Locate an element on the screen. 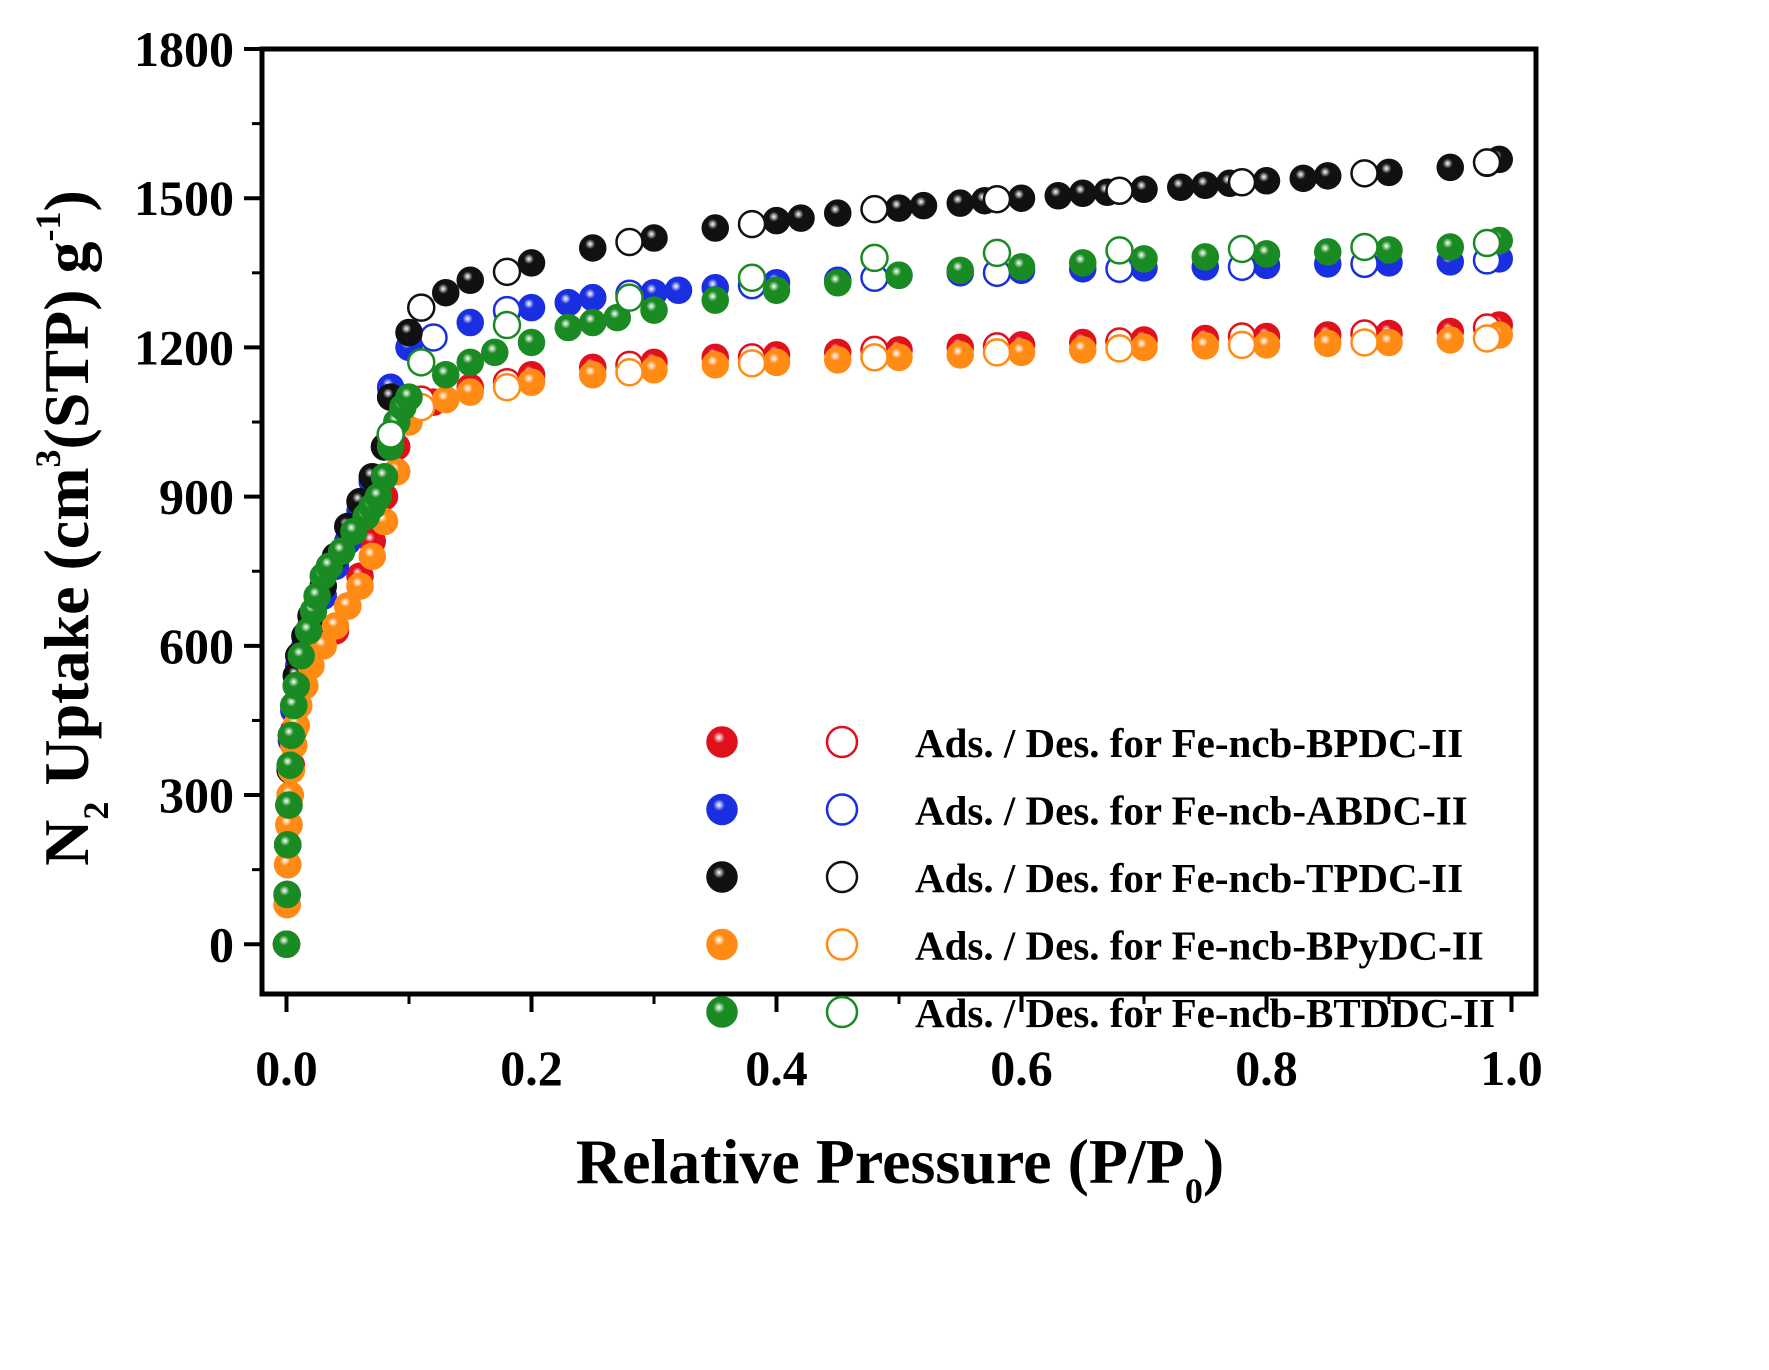  y-tick-label: 300 is located at coordinates (196, 795).